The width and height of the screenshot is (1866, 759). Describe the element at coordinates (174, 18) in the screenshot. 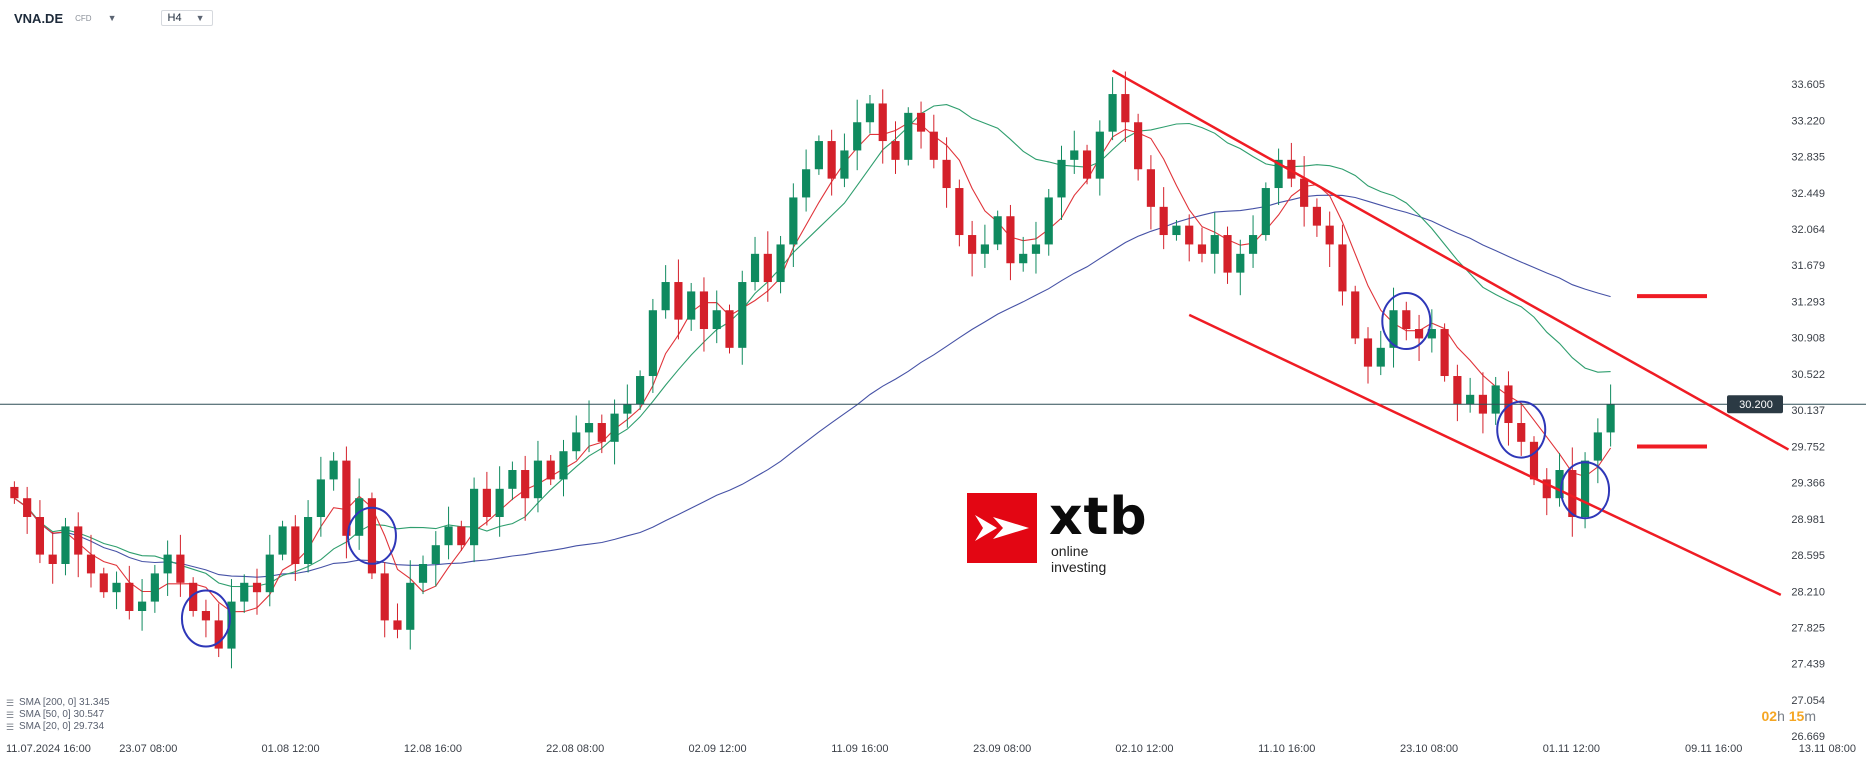

I see `timeframe-value: H4` at that location.